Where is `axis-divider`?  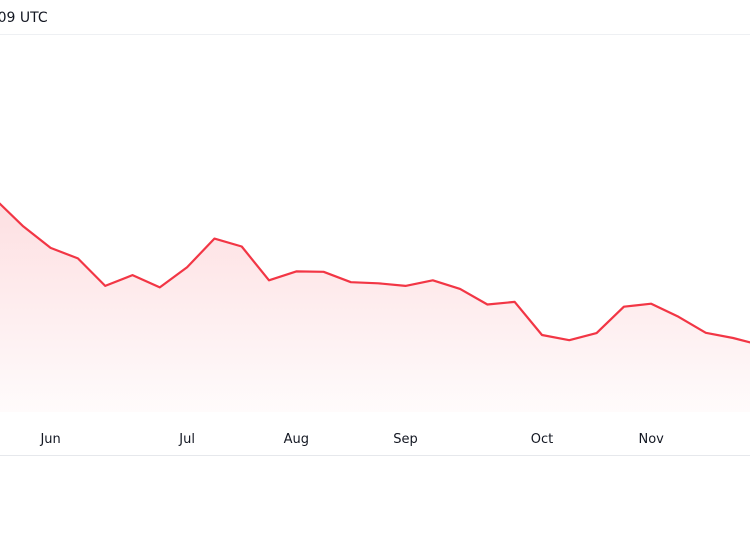 axis-divider is located at coordinates (375, 455).